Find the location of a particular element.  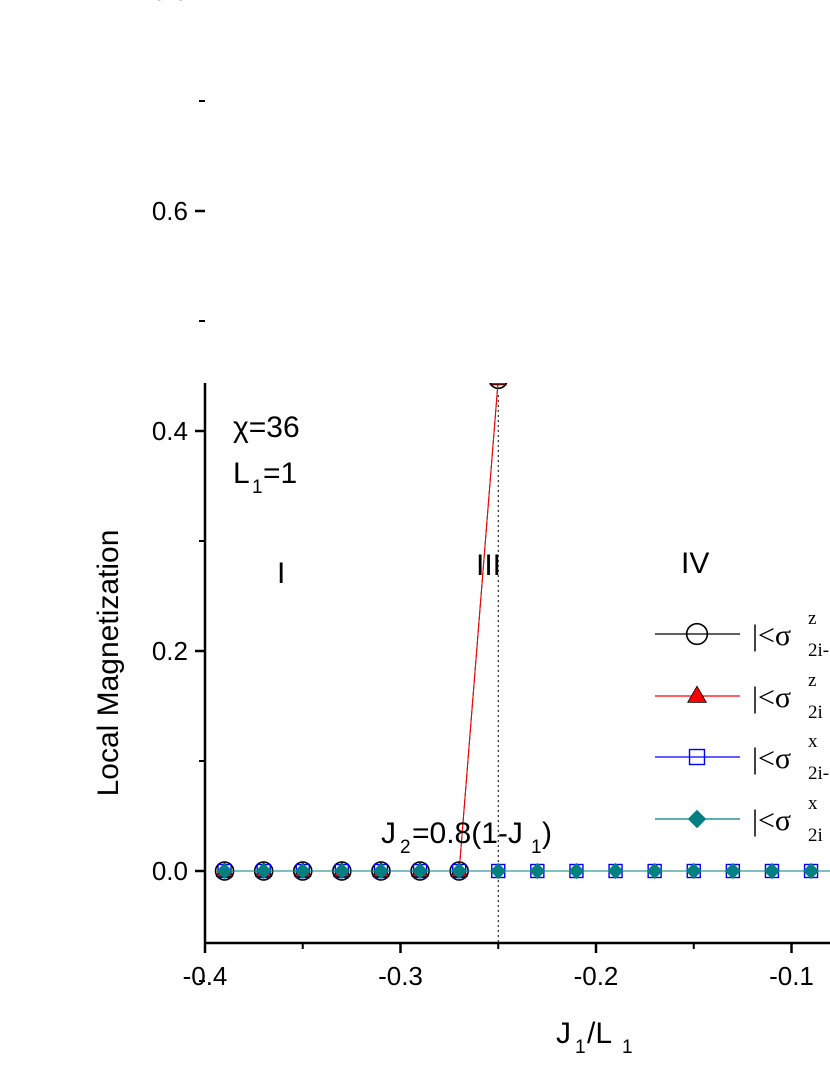

phase-boundary-lines is located at coordinates (498, 669).